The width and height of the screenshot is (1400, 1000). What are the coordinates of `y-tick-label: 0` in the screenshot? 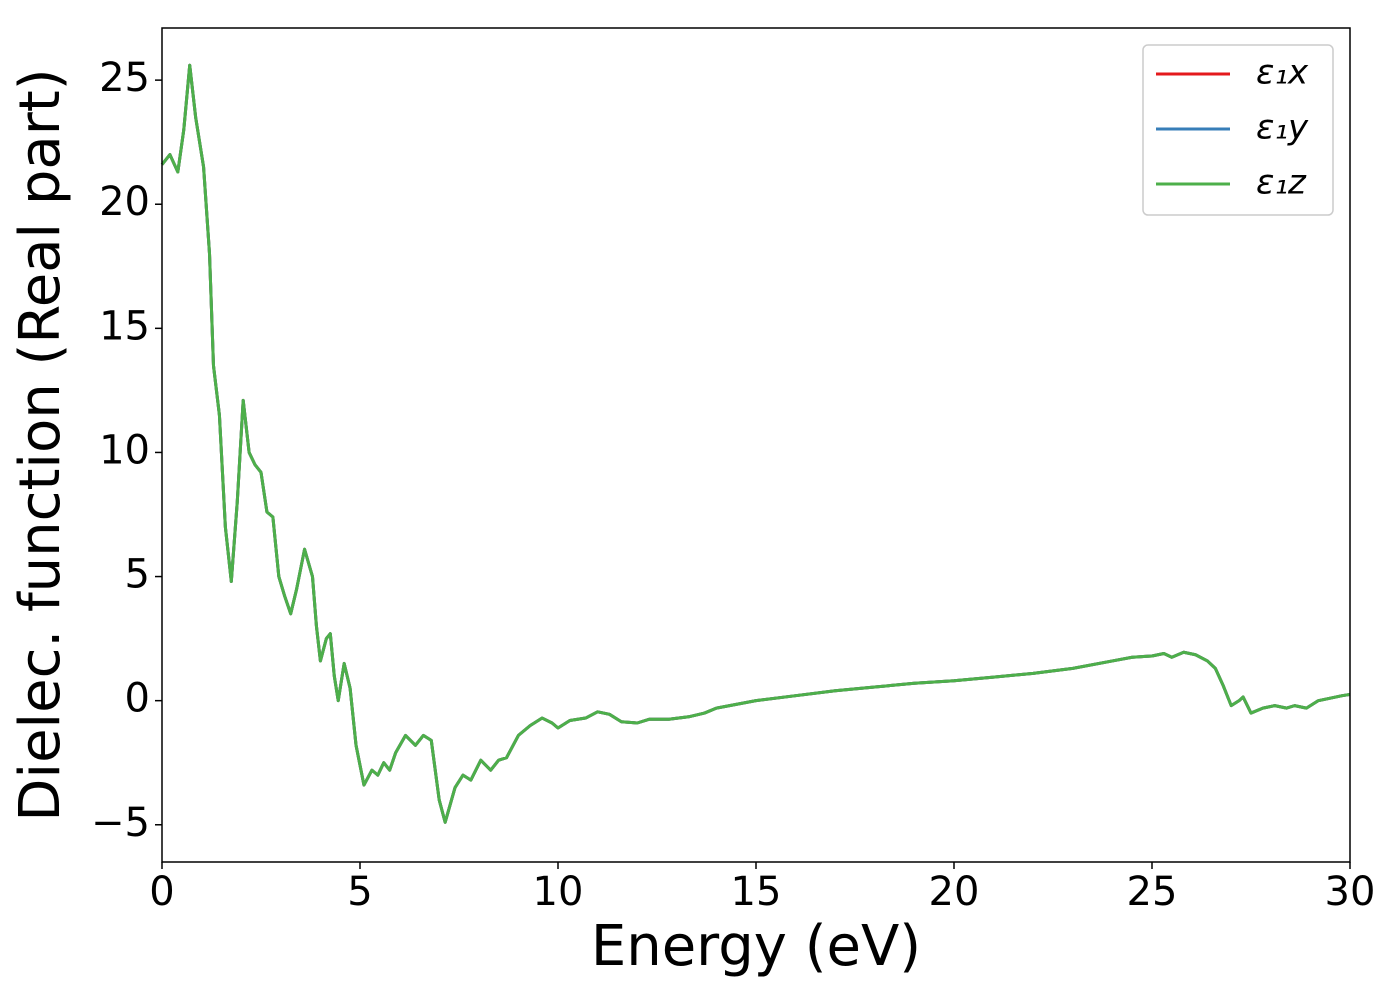 It's located at (137, 699).